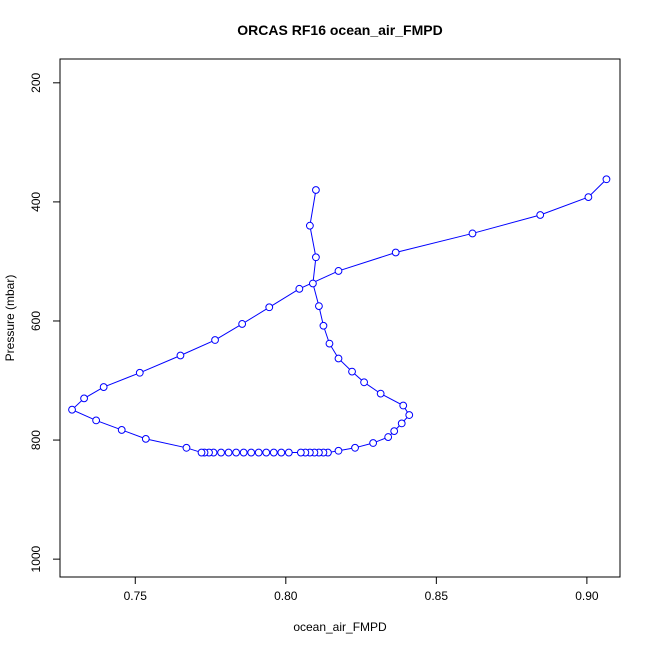 The image size is (650, 650). What do you see at coordinates (361, 589) in the screenshot?
I see `x-axis: 0.75 0.80 0.85 0.90` at bounding box center [361, 589].